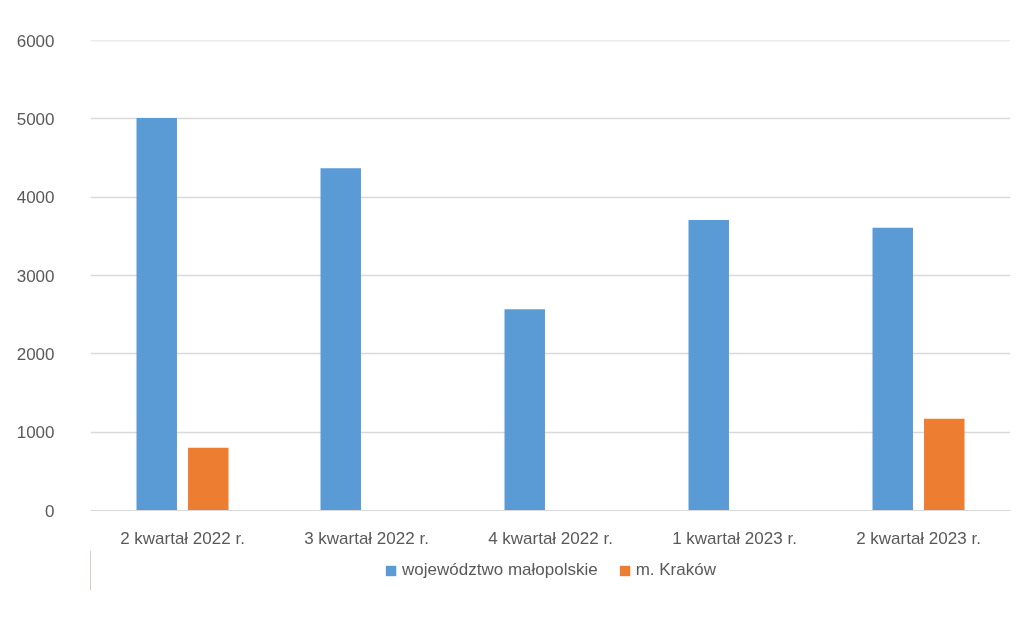 The height and width of the screenshot is (634, 1035). I want to click on y-tick-label: 1000, so click(35, 433).